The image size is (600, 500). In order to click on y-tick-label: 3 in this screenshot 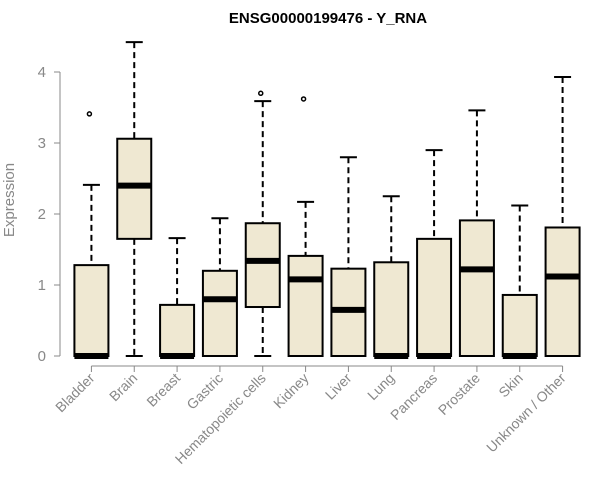, I will do `click(42, 143)`.